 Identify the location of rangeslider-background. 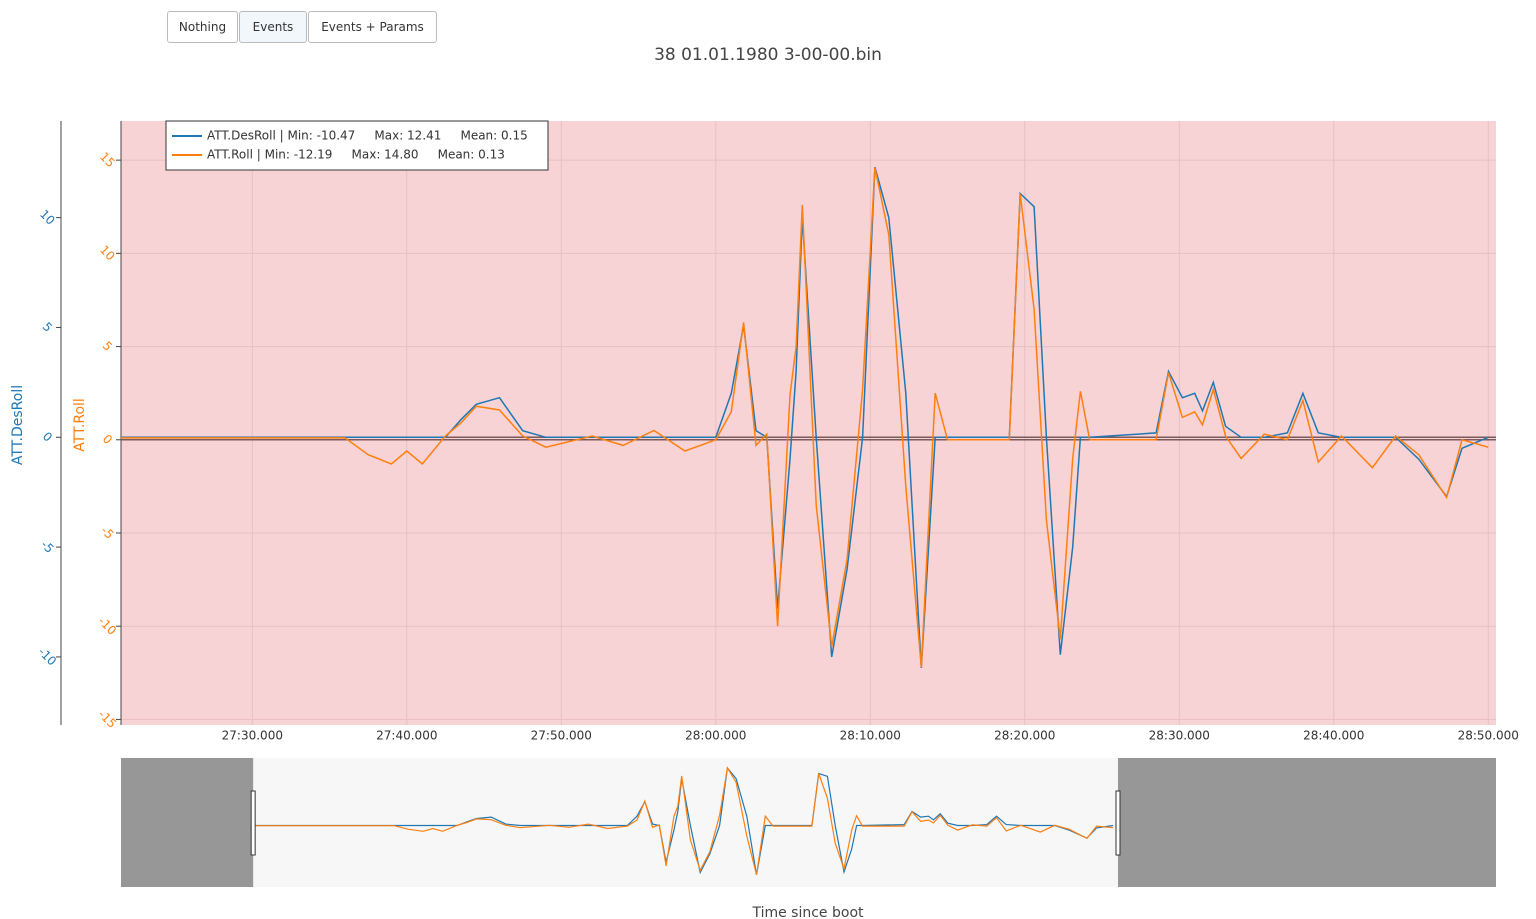
(808, 822).